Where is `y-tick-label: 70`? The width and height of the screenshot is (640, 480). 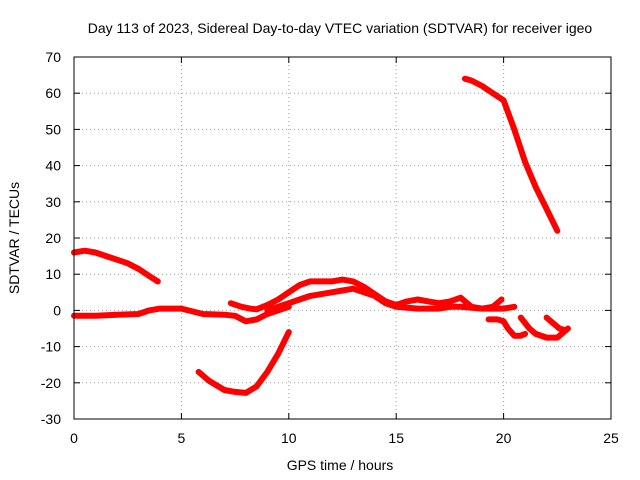
y-tick-label: 70 is located at coordinates (53, 57).